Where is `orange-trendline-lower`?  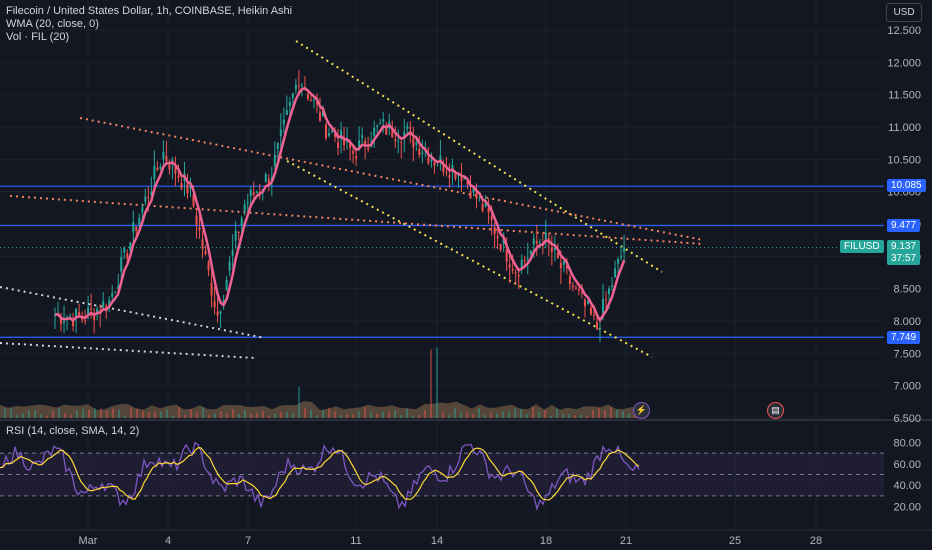
orange-trendline-lower is located at coordinates (356, 220).